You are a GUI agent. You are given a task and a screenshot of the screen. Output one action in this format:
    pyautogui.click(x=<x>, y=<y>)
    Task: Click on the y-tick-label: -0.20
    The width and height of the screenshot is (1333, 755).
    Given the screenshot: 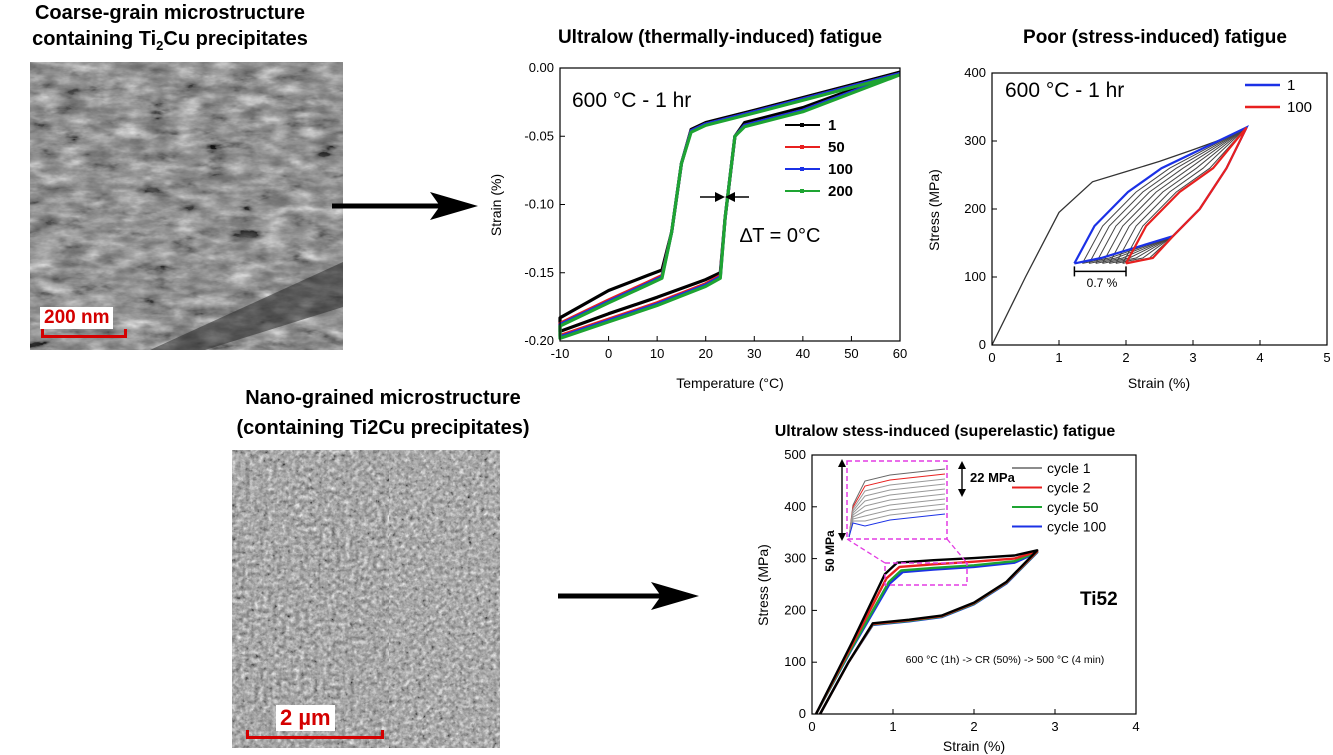 What is the action you would take?
    pyautogui.click(x=539, y=340)
    